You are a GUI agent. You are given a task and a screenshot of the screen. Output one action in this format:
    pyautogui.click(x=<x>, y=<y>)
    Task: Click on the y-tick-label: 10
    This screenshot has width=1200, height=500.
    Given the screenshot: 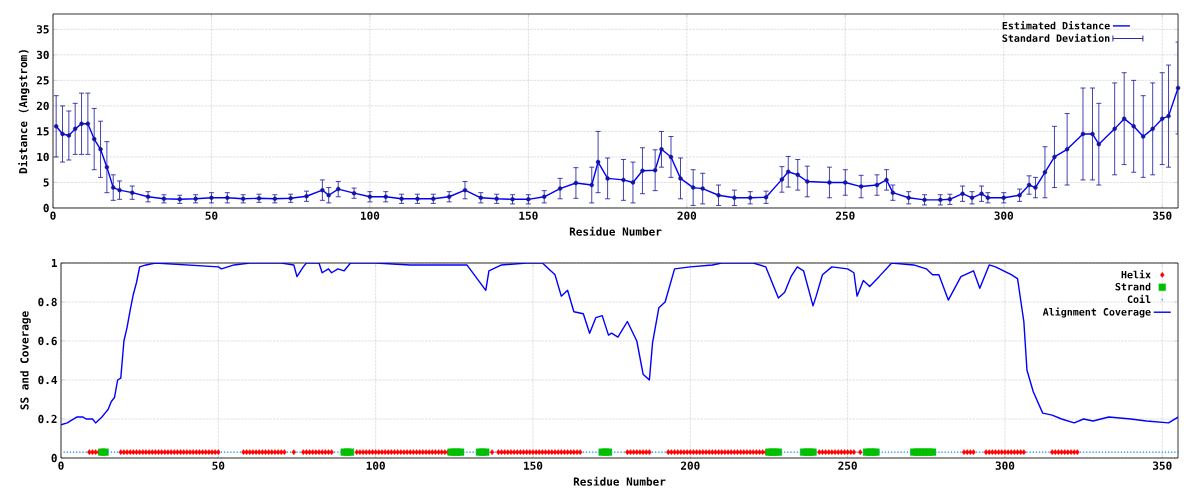 What is the action you would take?
    pyautogui.click(x=43, y=157)
    